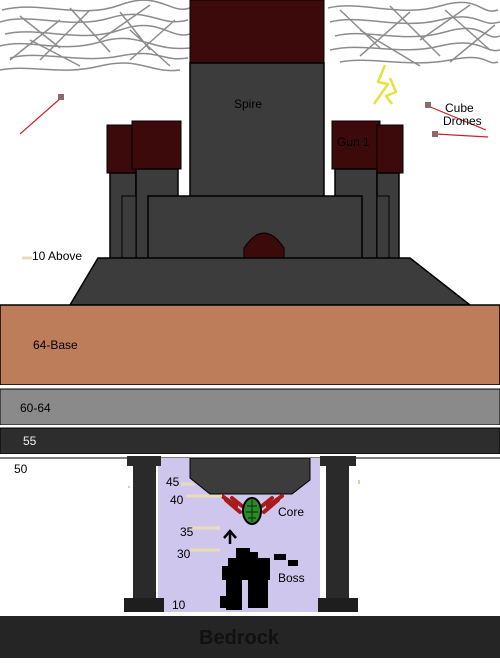  Describe the element at coordinates (230, 536) in the screenshot. I see `arrow-up-icon` at that location.